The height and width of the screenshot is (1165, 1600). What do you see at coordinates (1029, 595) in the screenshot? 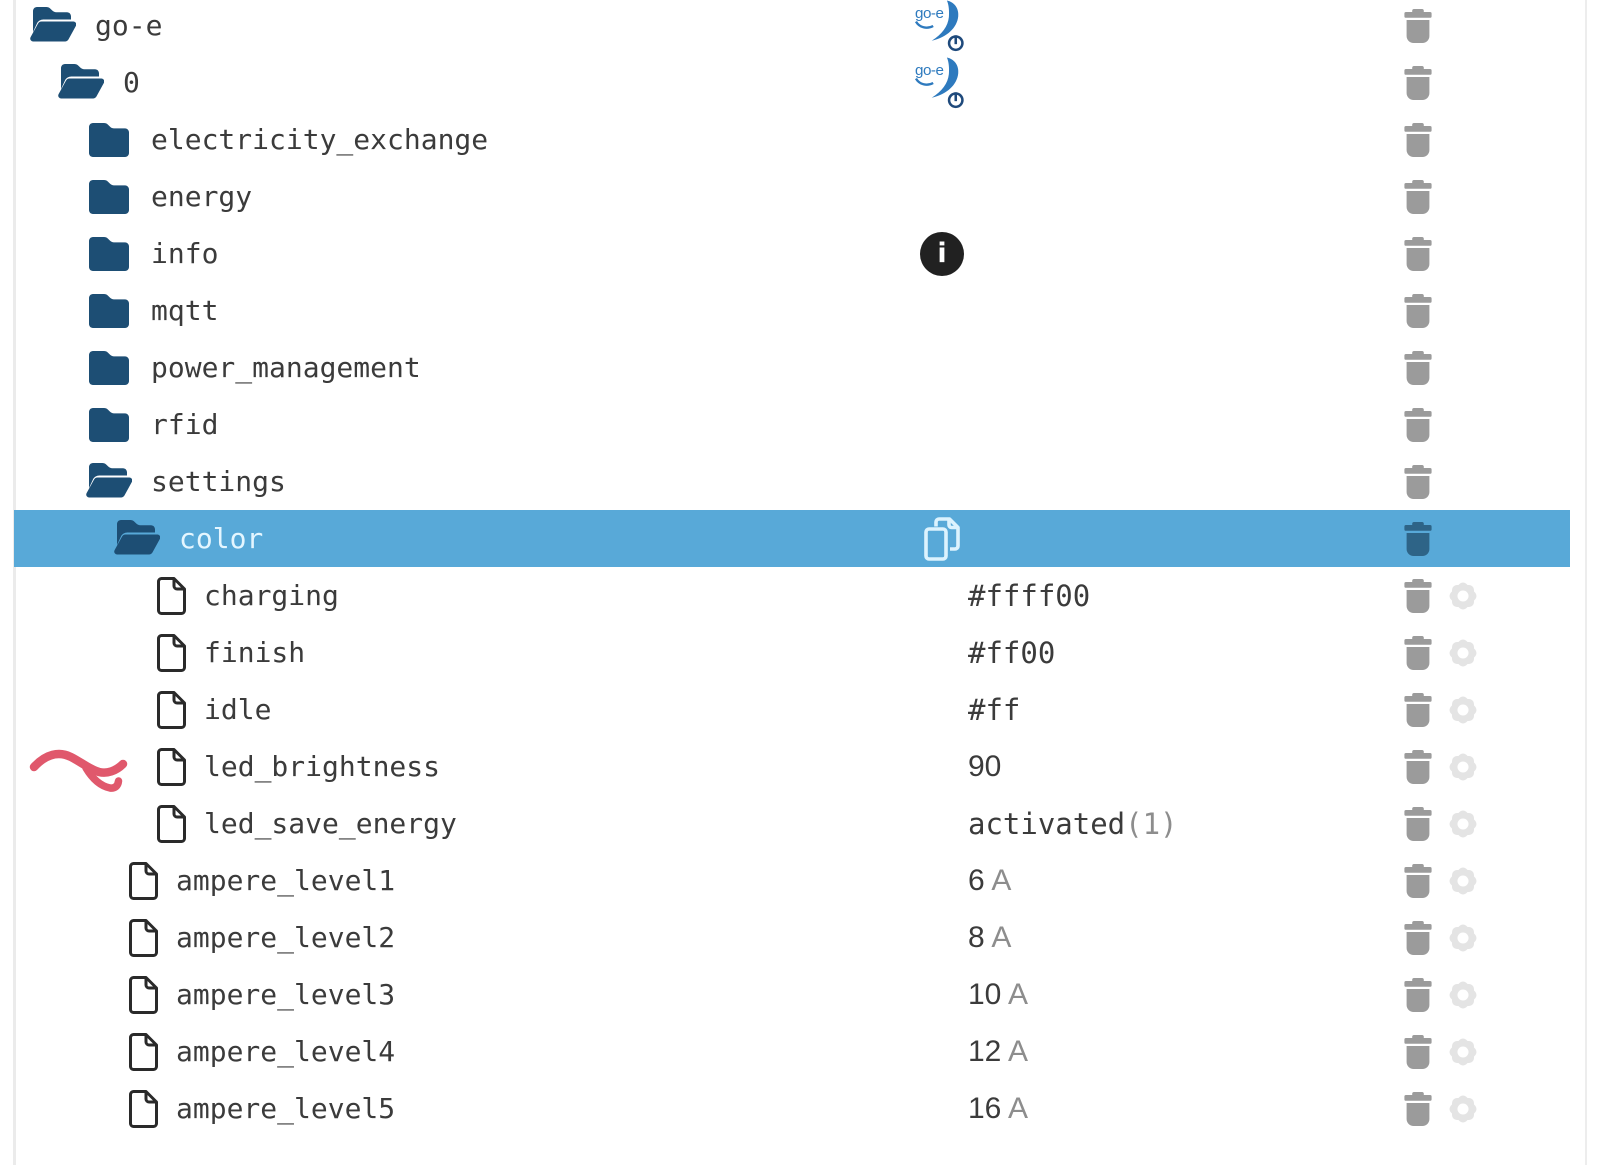
I see `state-value: #ffff00` at bounding box center [1029, 595].